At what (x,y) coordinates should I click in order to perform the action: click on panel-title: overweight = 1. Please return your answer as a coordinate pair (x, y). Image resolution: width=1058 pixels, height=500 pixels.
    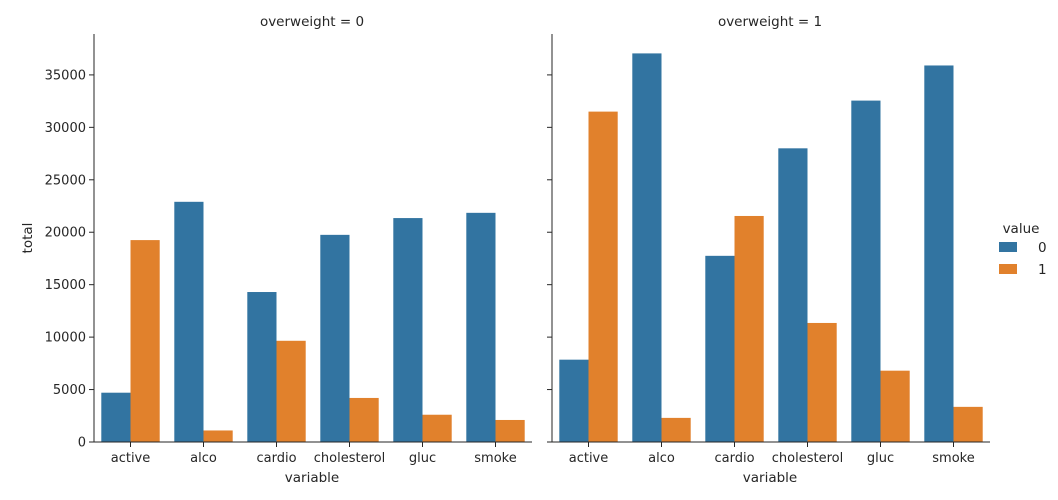
    Looking at the image, I should click on (770, 22).